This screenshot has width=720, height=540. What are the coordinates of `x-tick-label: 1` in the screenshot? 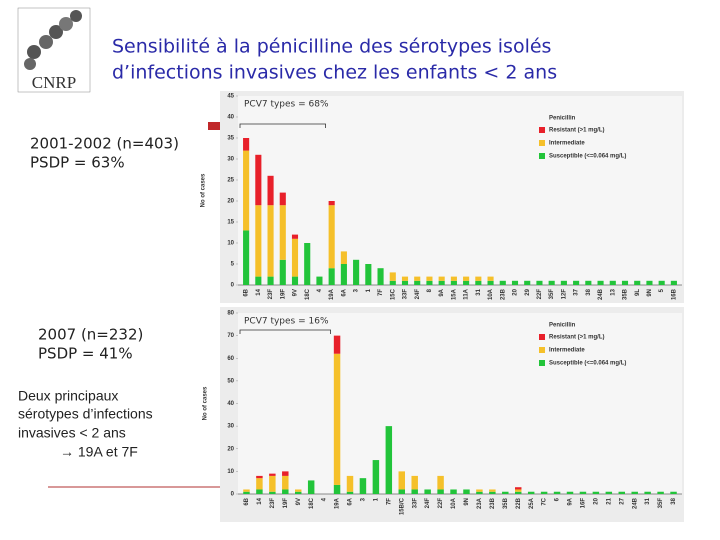 It's located at (376, 499).